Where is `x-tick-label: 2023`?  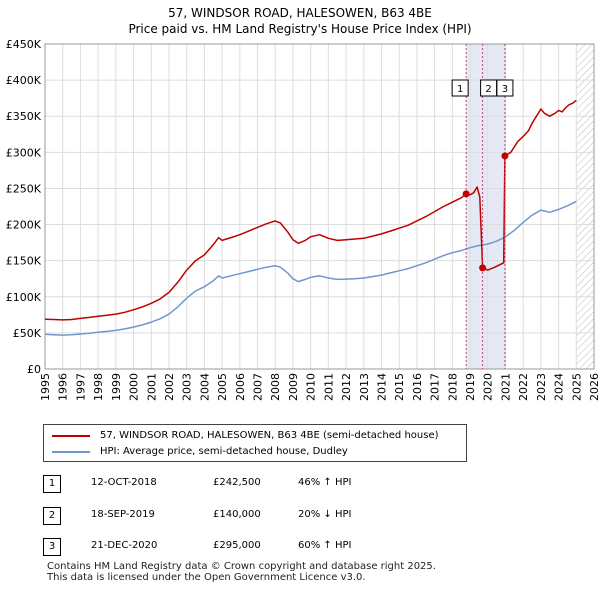
x-tick-label: 2023 is located at coordinates (541, 387).